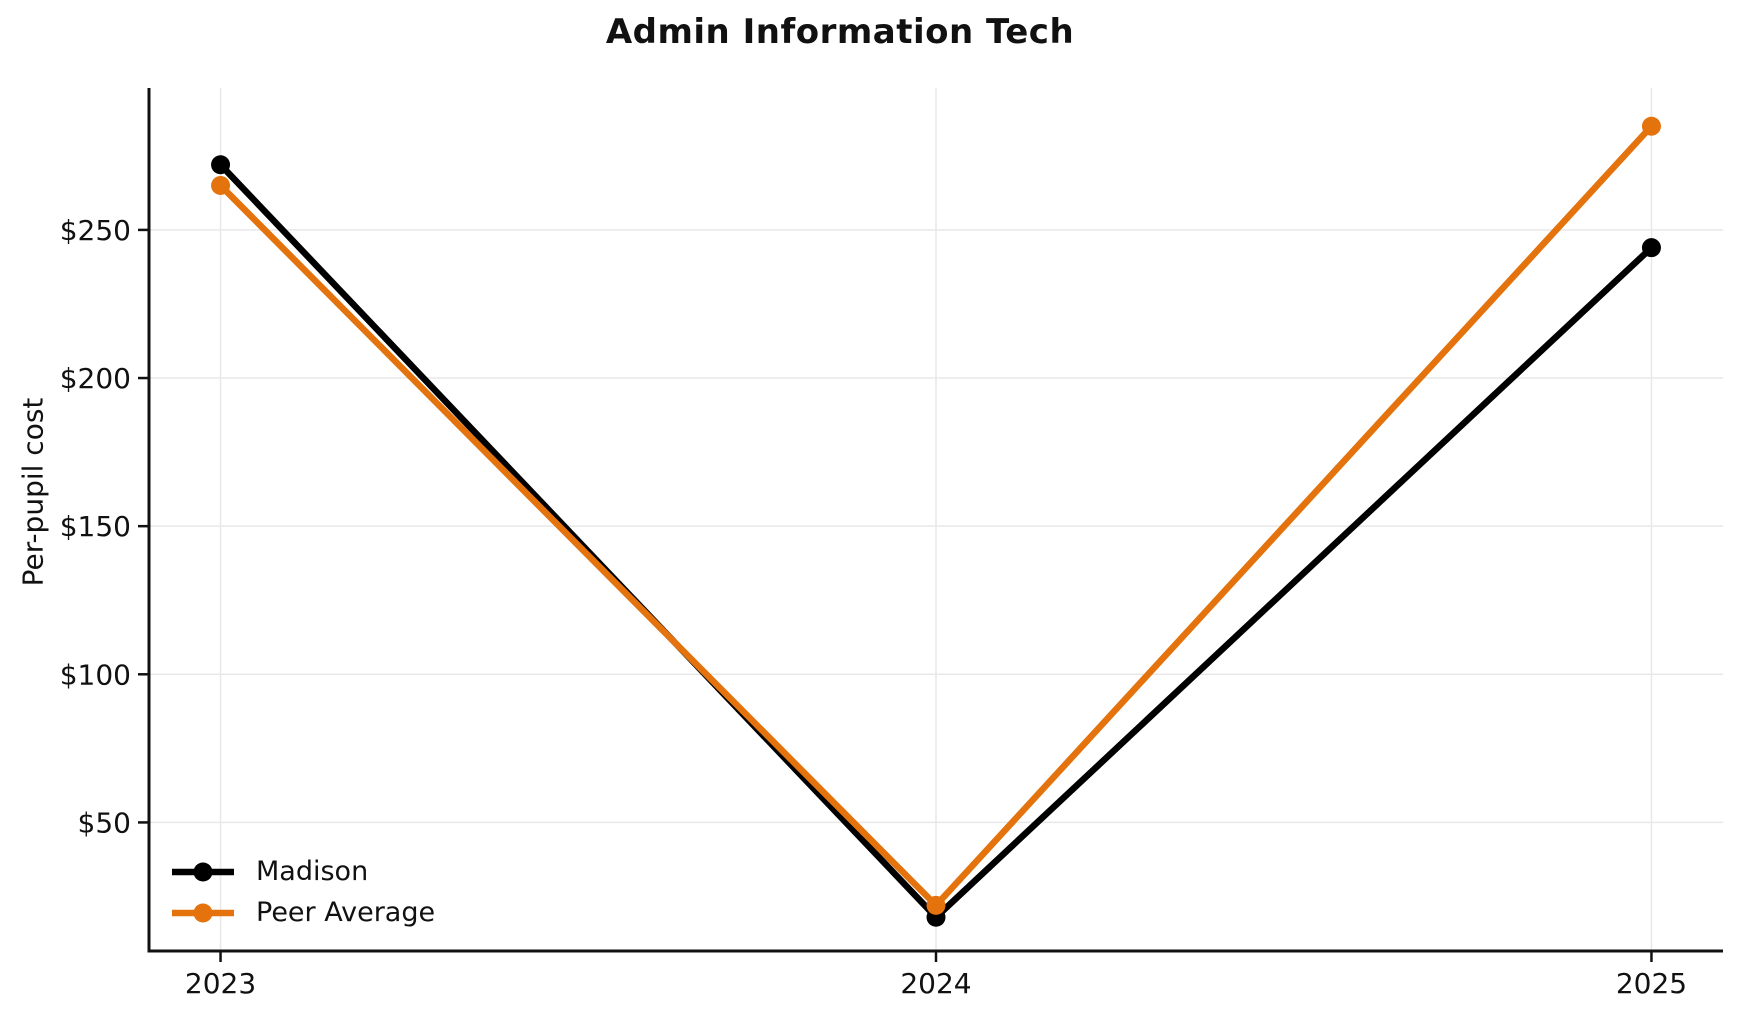 This screenshot has width=1739, height=1019. I want to click on legend-item-peer-average: Peer Average, so click(302, 912).